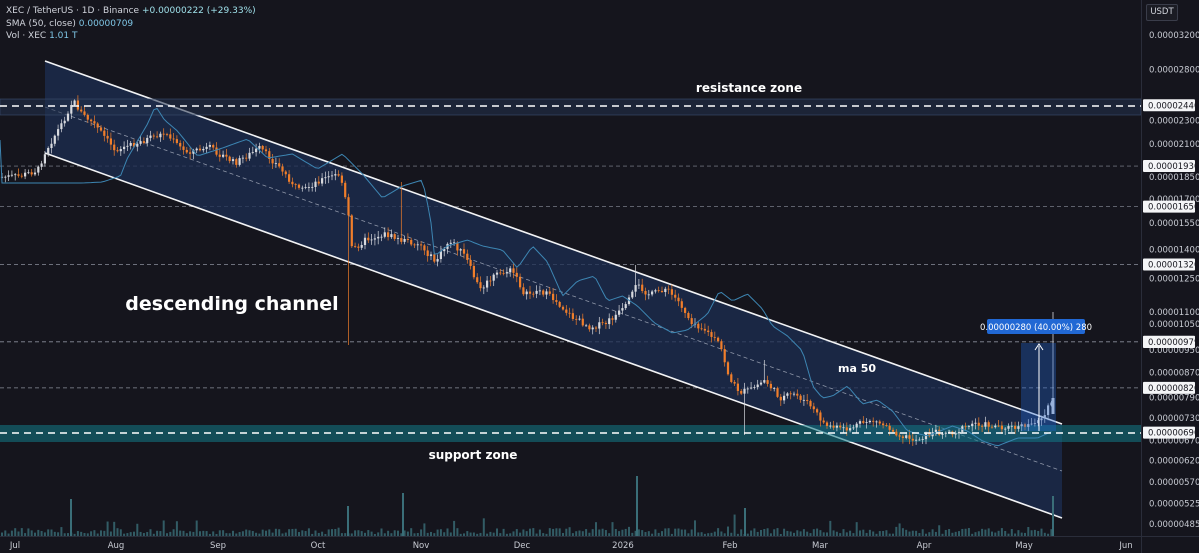 This screenshot has height=553, width=1199. I want to click on ma-50-label: ma 50, so click(857, 368).